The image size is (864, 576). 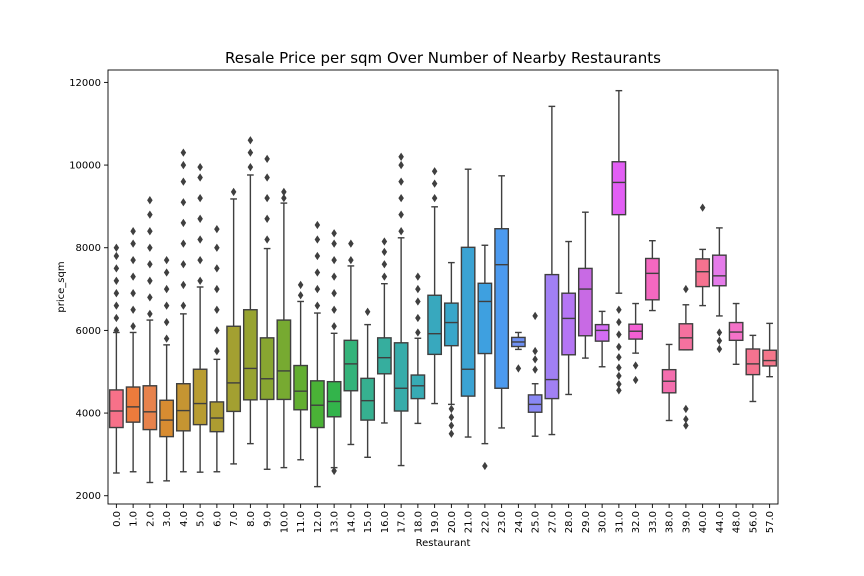 What do you see at coordinates (402, 522) in the screenshot?
I see `x-tick-label: 17.0` at bounding box center [402, 522].